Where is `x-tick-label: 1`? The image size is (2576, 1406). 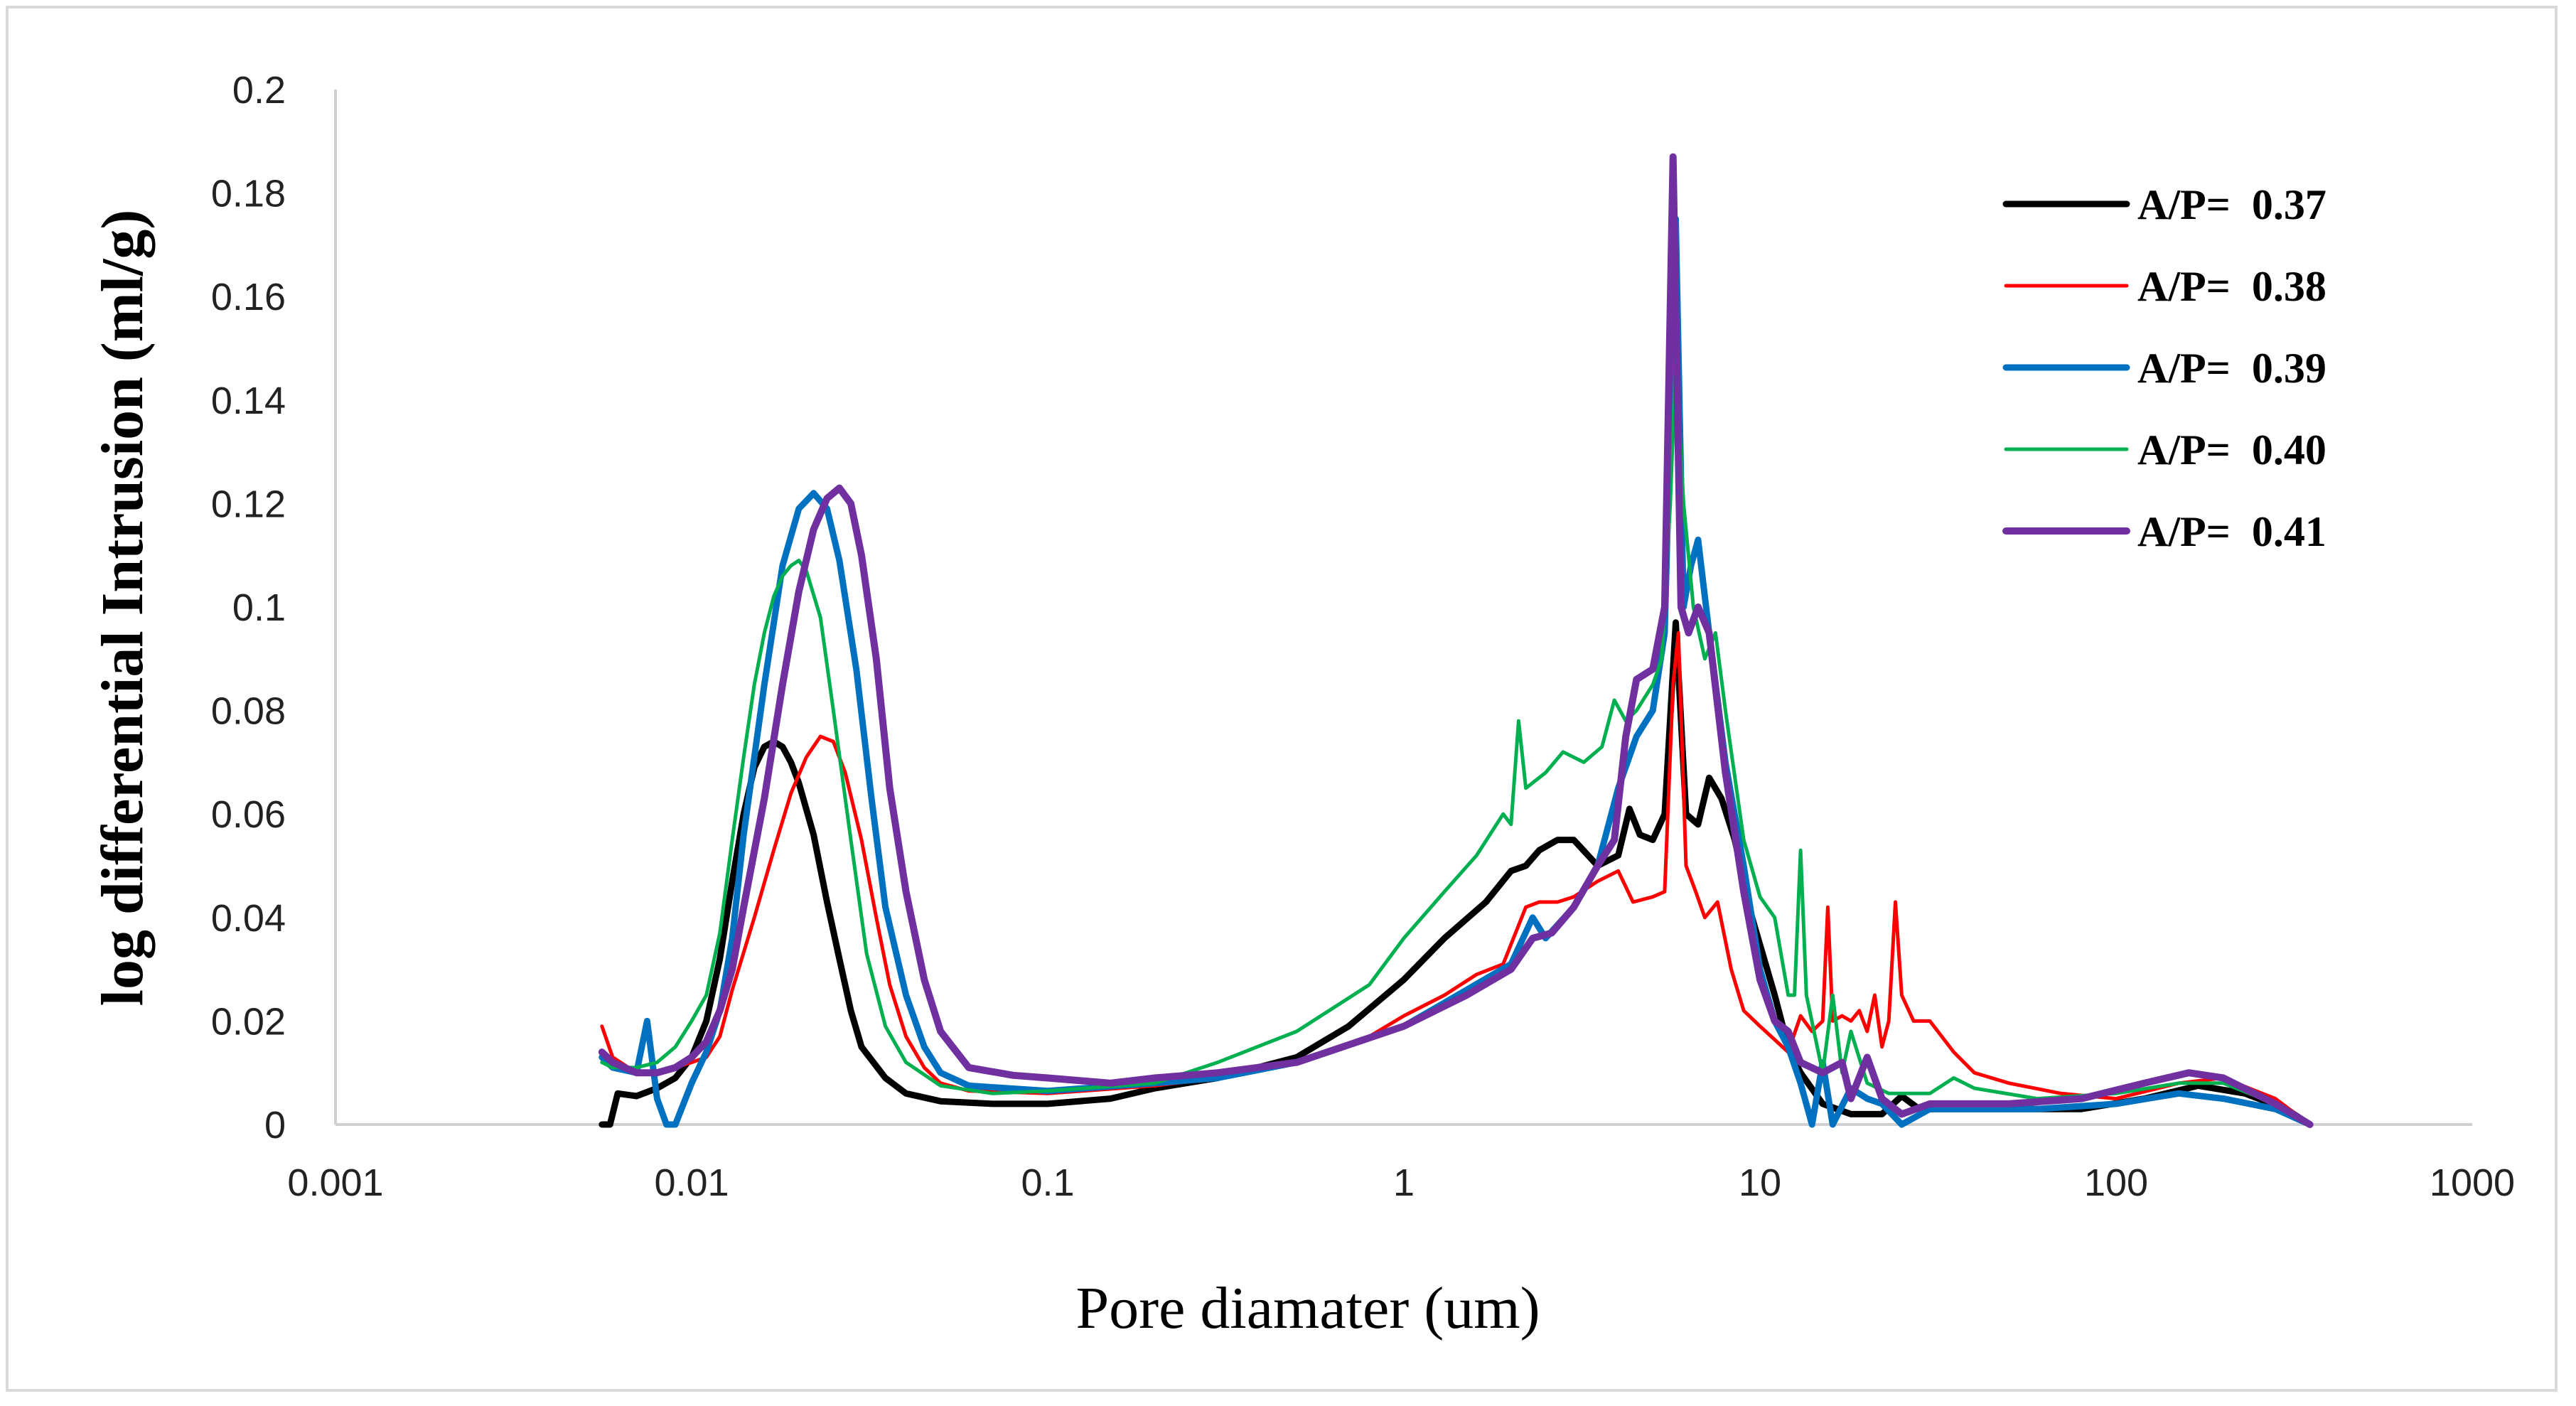
x-tick-label: 1 is located at coordinates (1404, 1182).